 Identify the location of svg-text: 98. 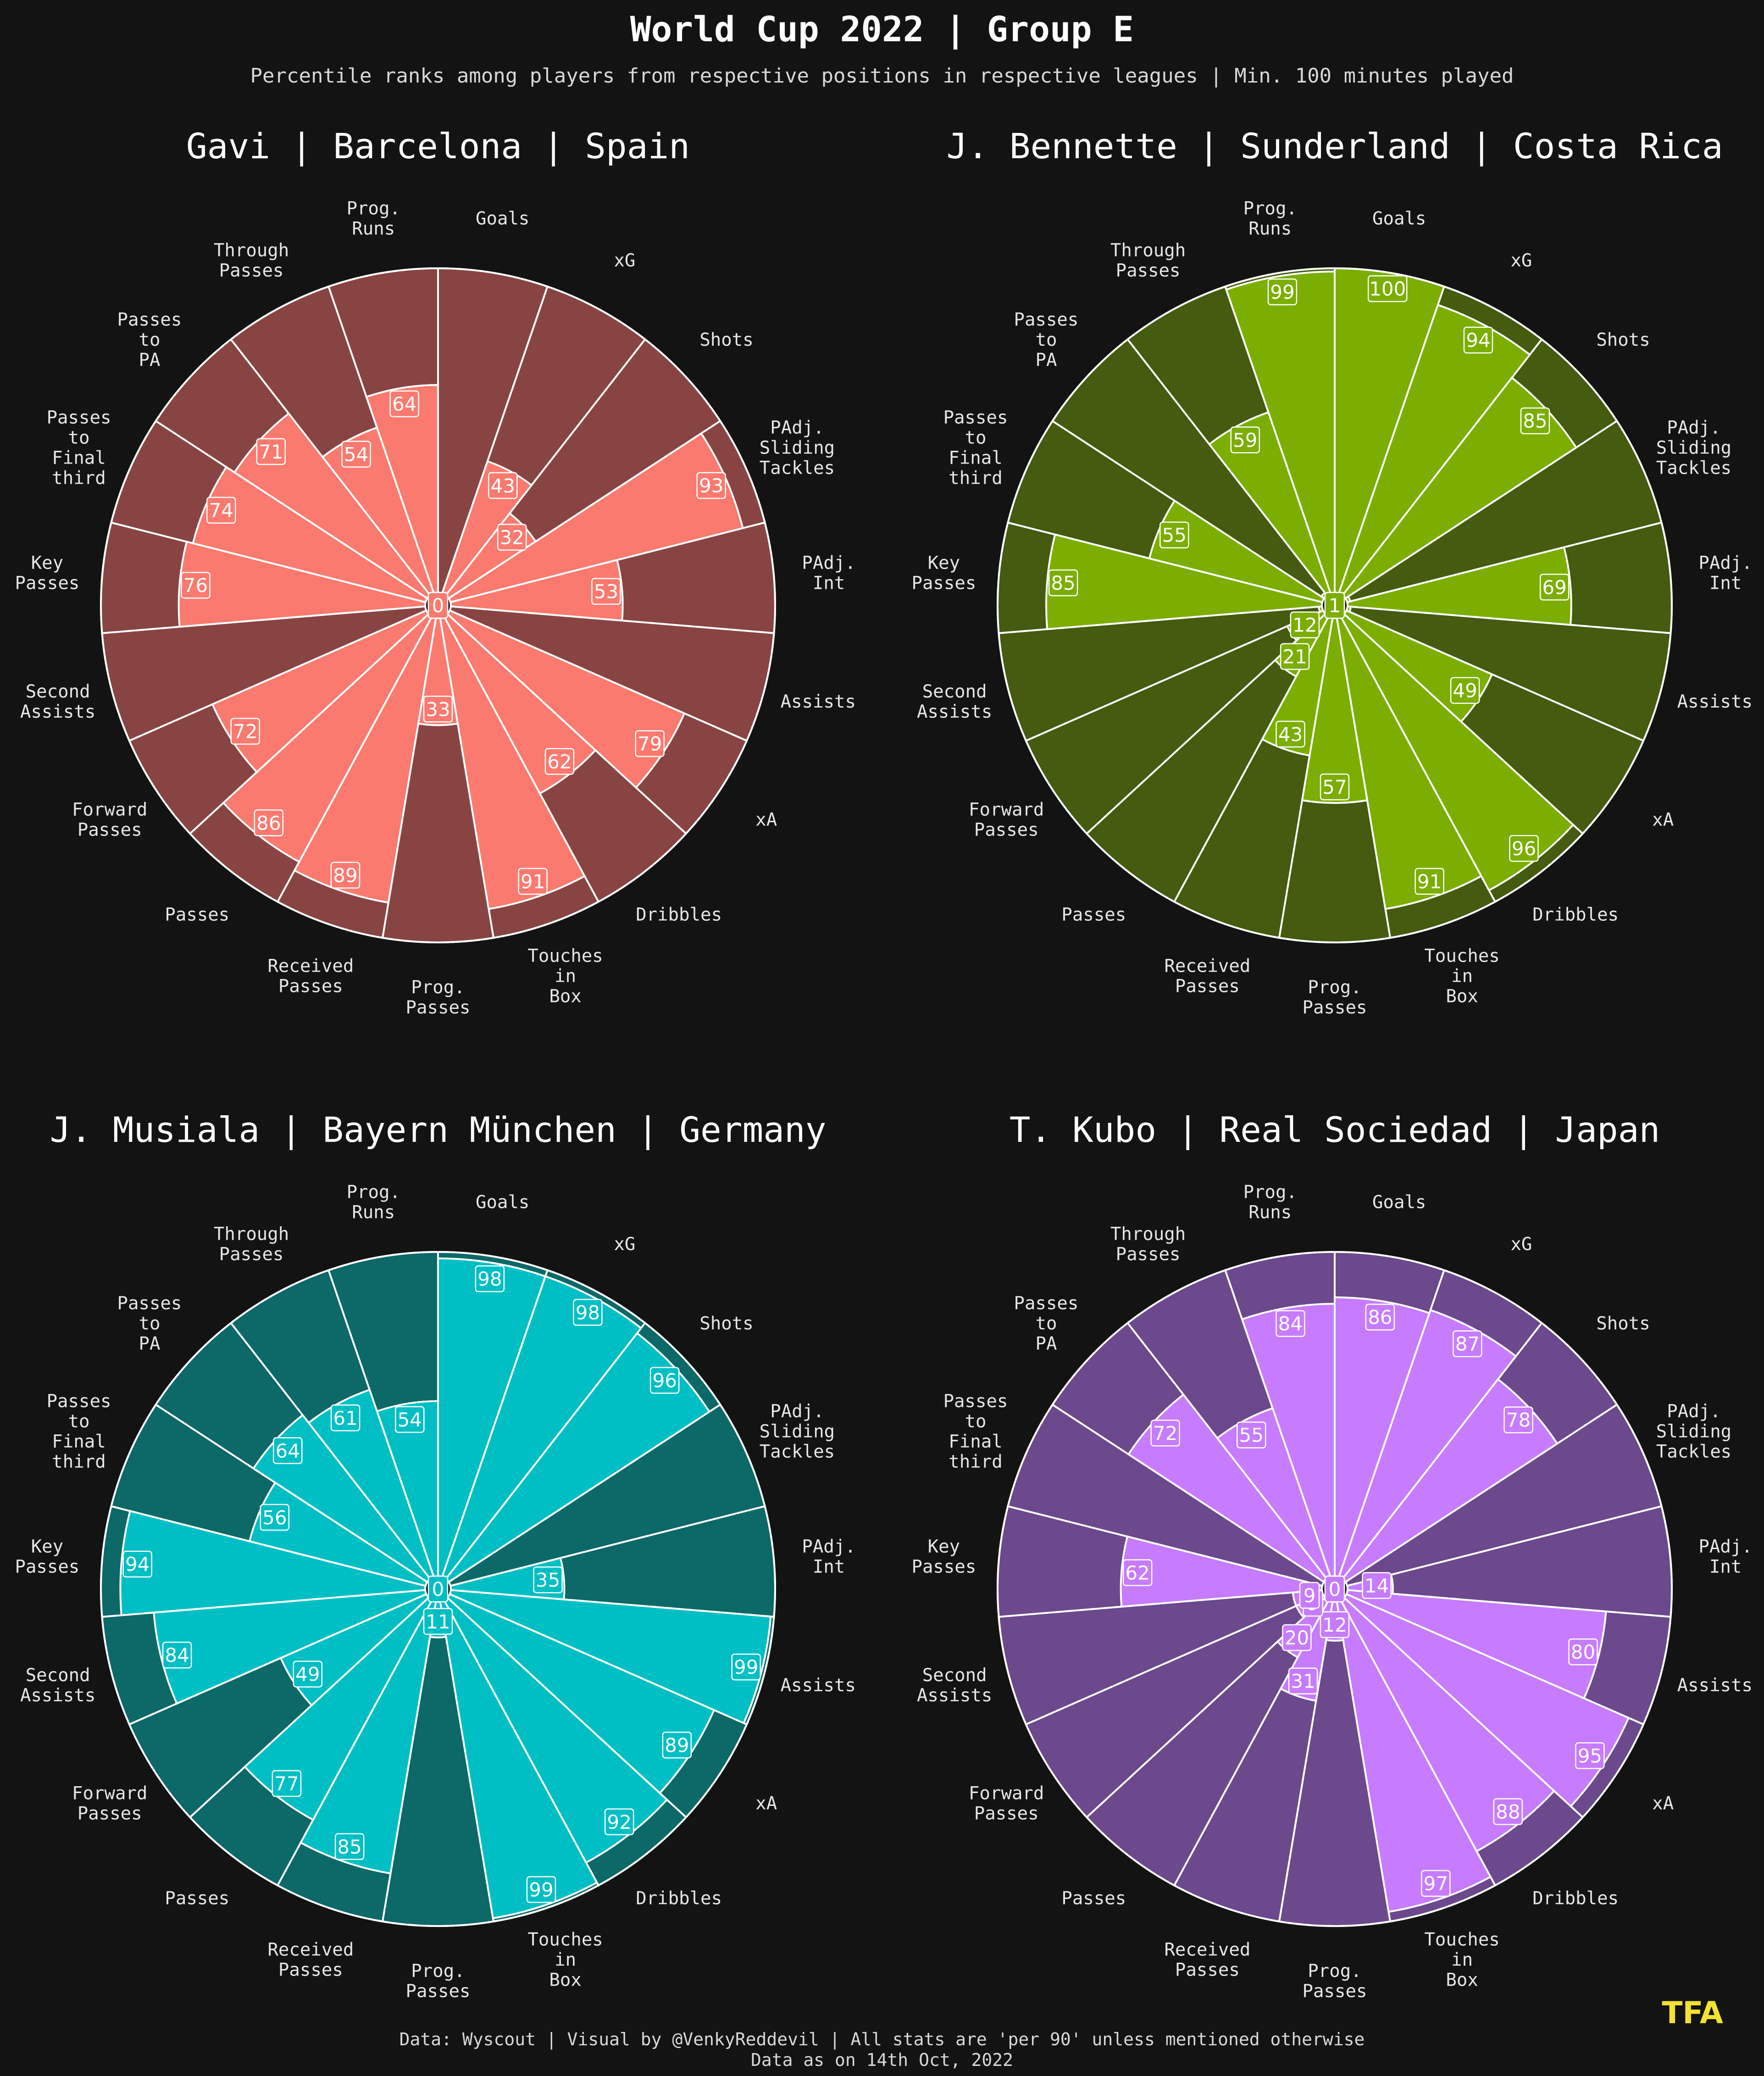
(588, 1312).